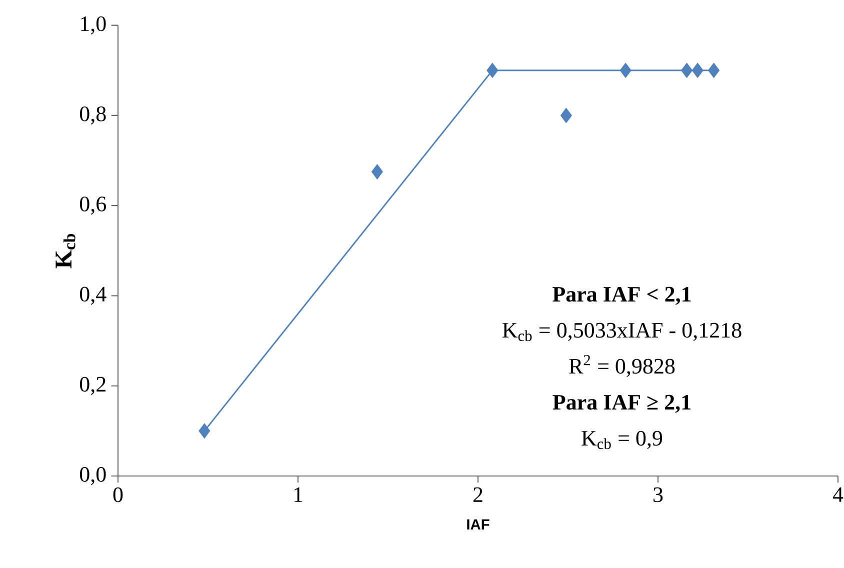  Describe the element at coordinates (93, 295) in the screenshot. I see `y-tick-label: 0,4` at that location.